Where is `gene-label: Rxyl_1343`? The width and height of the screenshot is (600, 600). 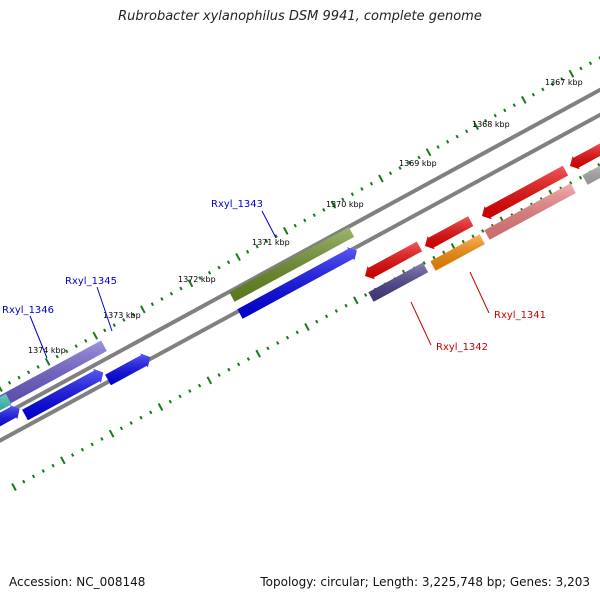
gene-label: Rxyl_1343 is located at coordinates (237, 204).